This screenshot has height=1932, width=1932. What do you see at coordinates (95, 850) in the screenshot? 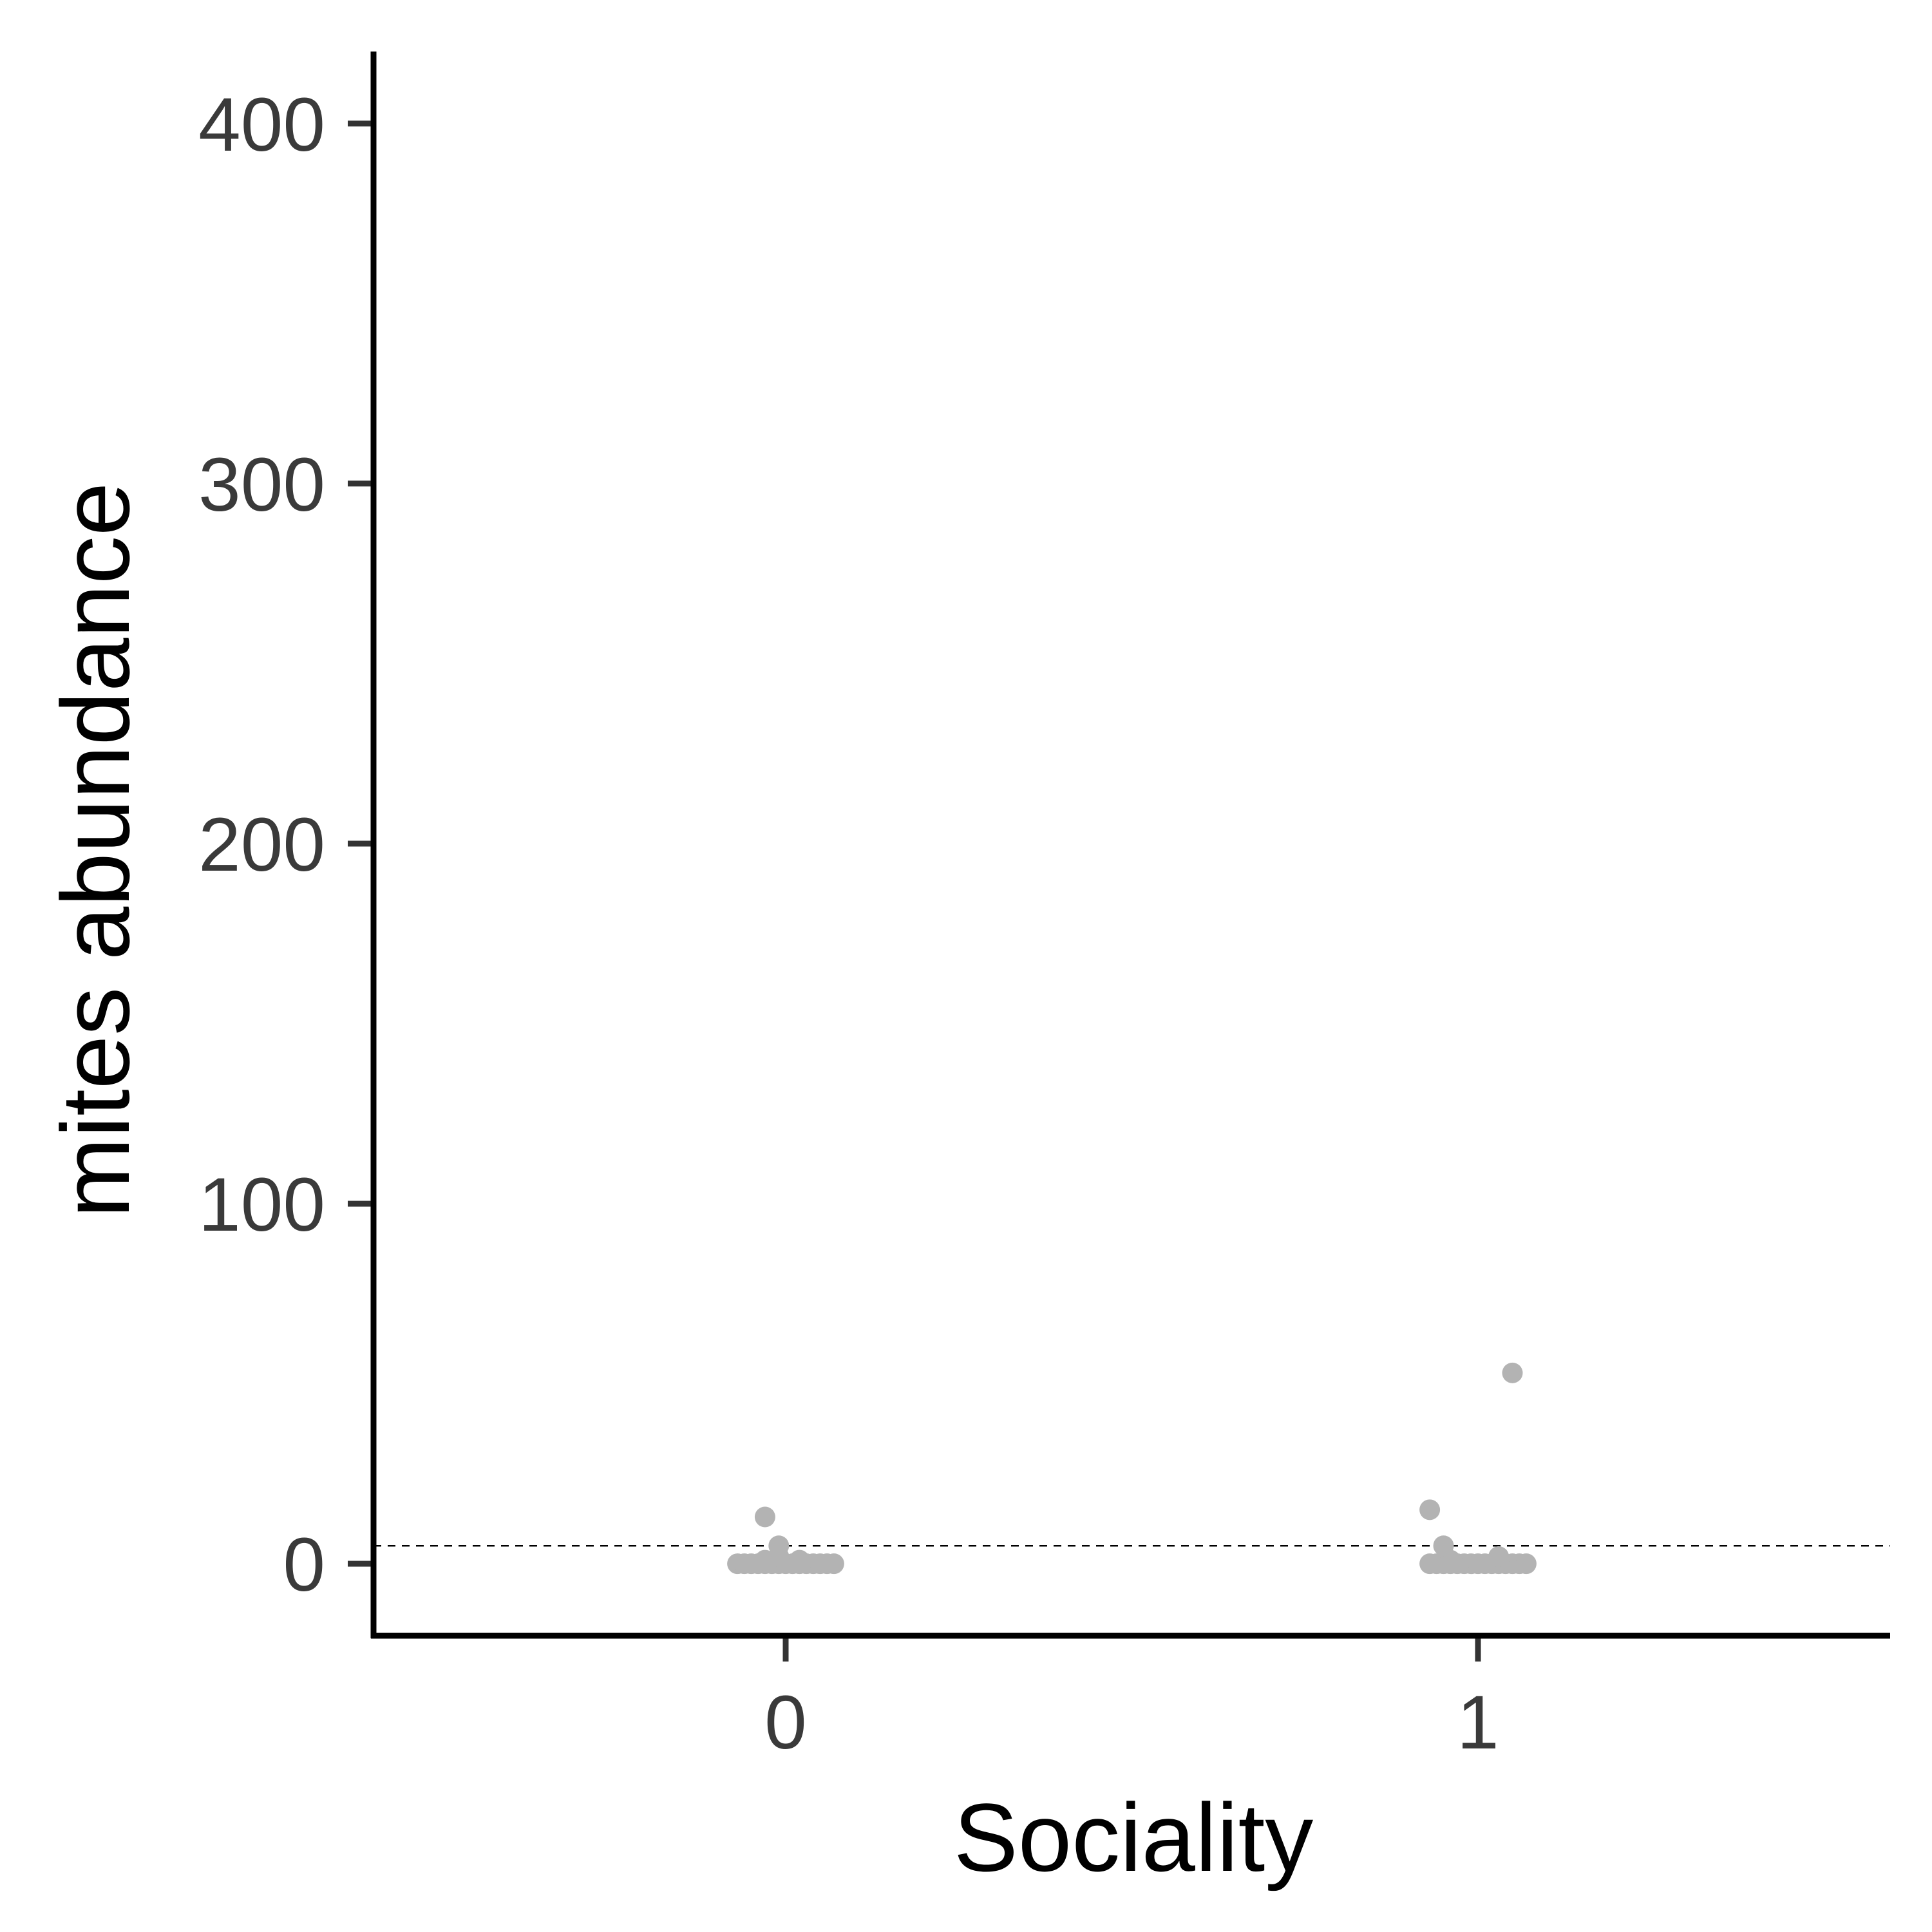
I see `y-axis-title: mites abundance` at bounding box center [95, 850].